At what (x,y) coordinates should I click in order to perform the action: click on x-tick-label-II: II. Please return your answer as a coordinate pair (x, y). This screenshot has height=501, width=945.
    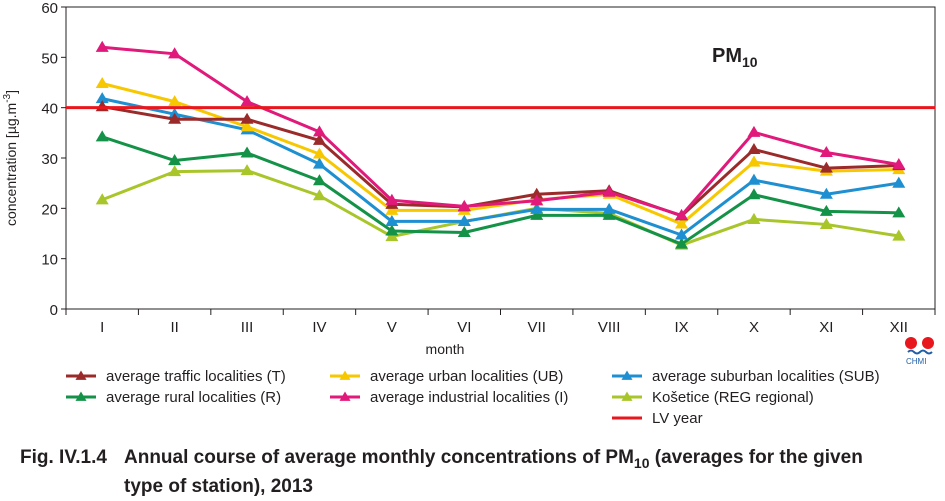
    Looking at the image, I should click on (174, 327).